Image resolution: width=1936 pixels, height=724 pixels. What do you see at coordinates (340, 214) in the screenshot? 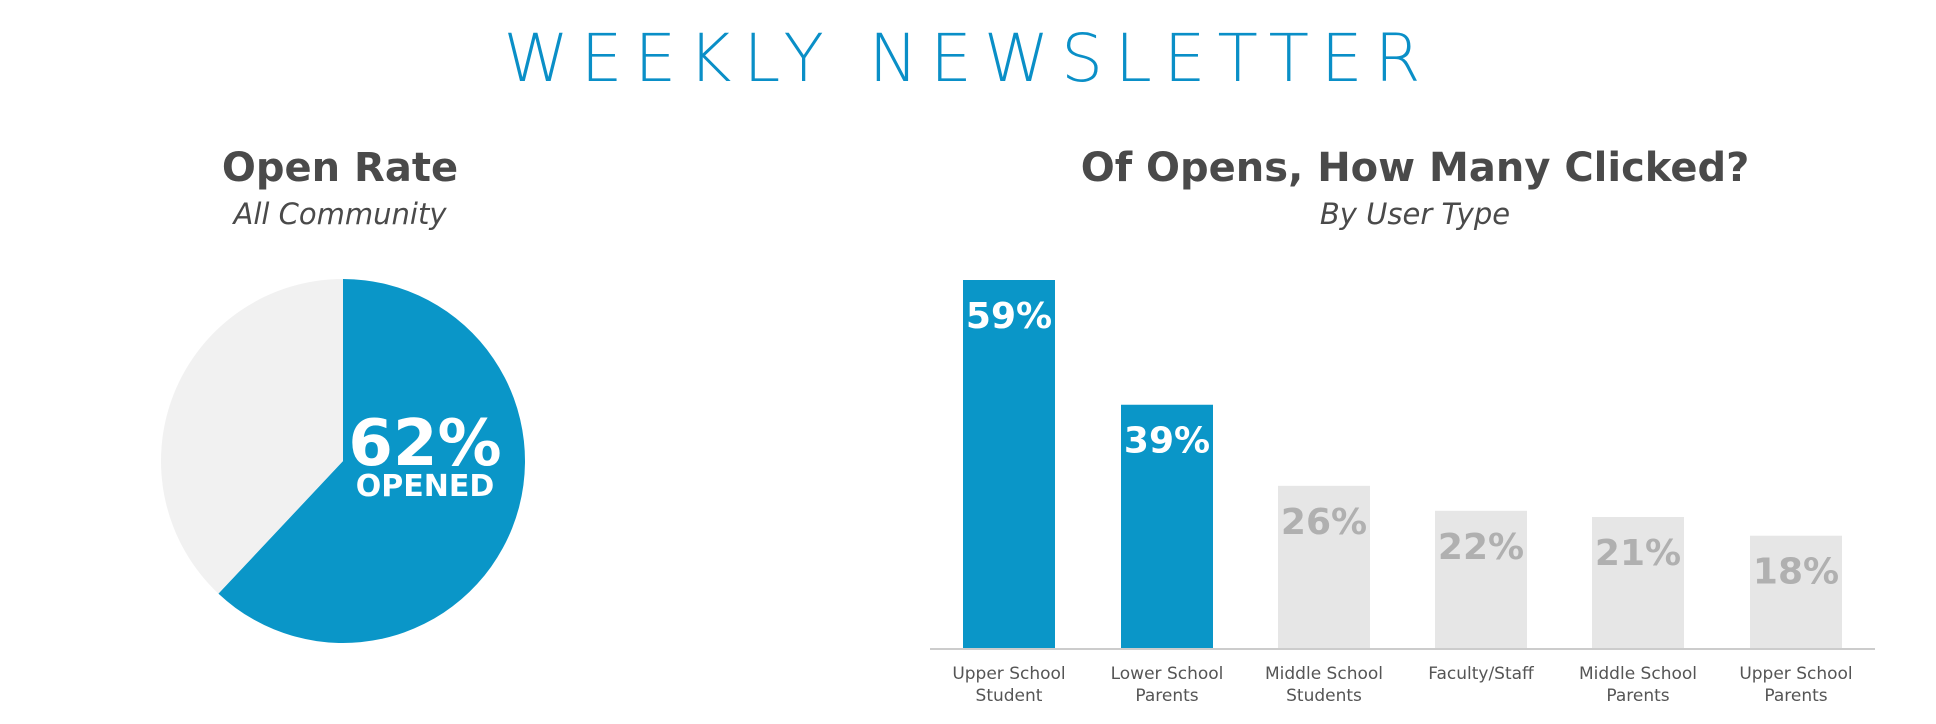
I see `pie-chart-subtitle: All Community` at bounding box center [340, 214].